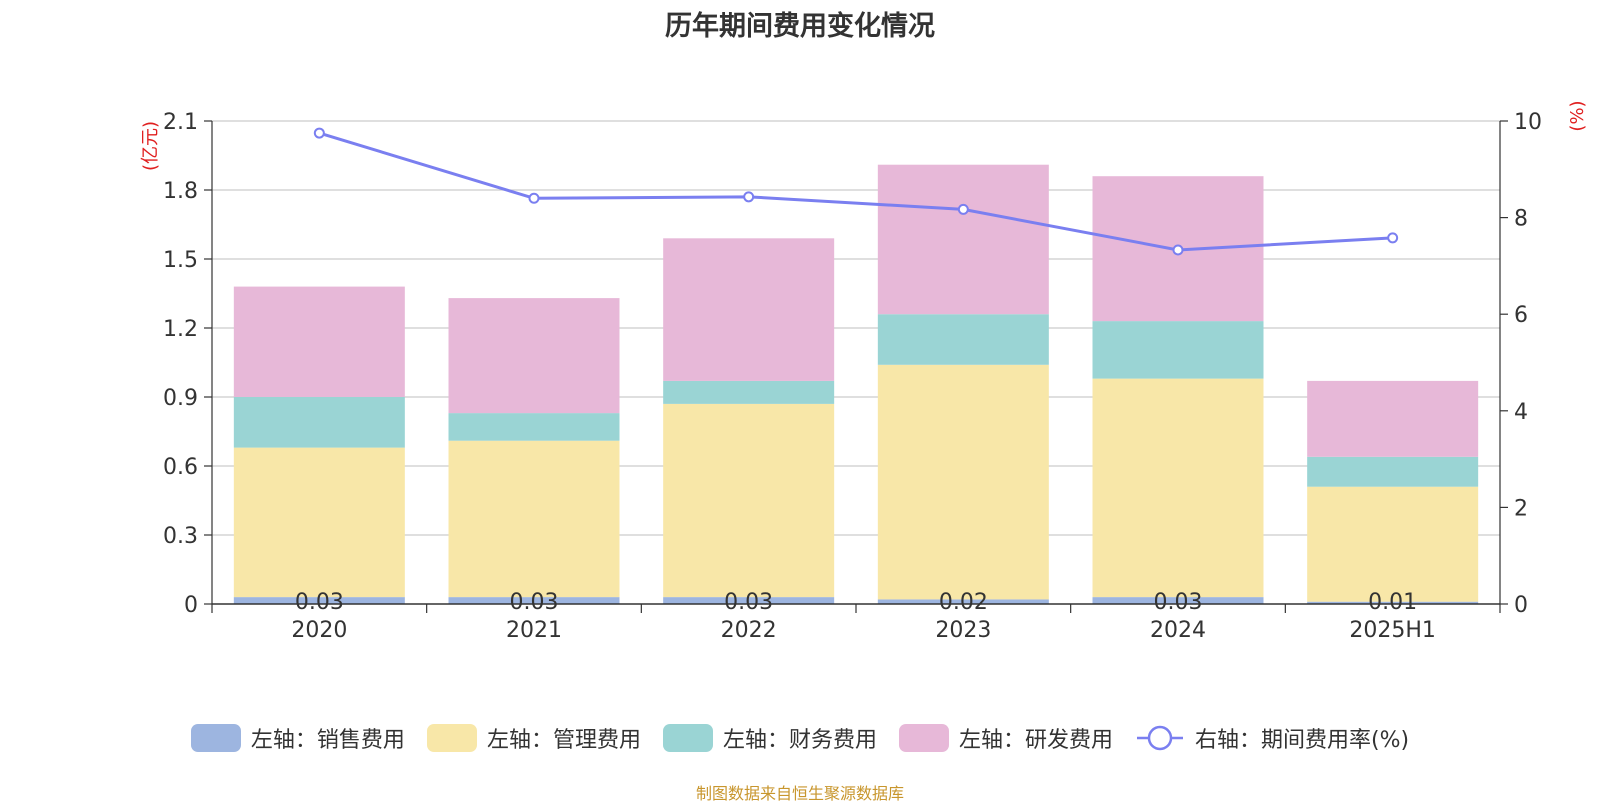  I want to click on y-right-tick-label: 10, so click(1528, 122).